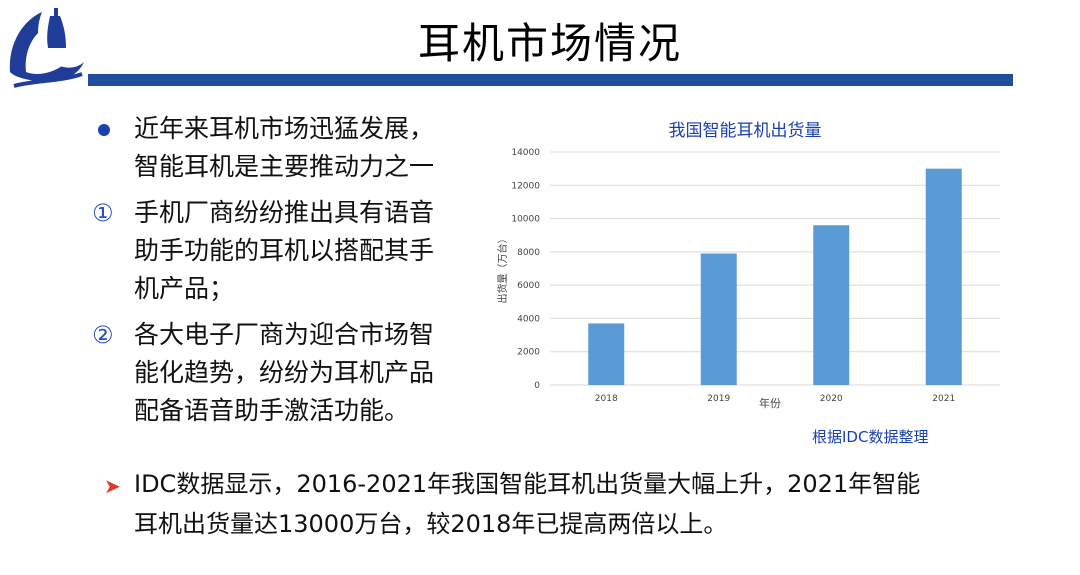 Image resolution: width=1080 pixels, height=575 pixels. I want to click on x-tick-label: 2020, so click(831, 399).